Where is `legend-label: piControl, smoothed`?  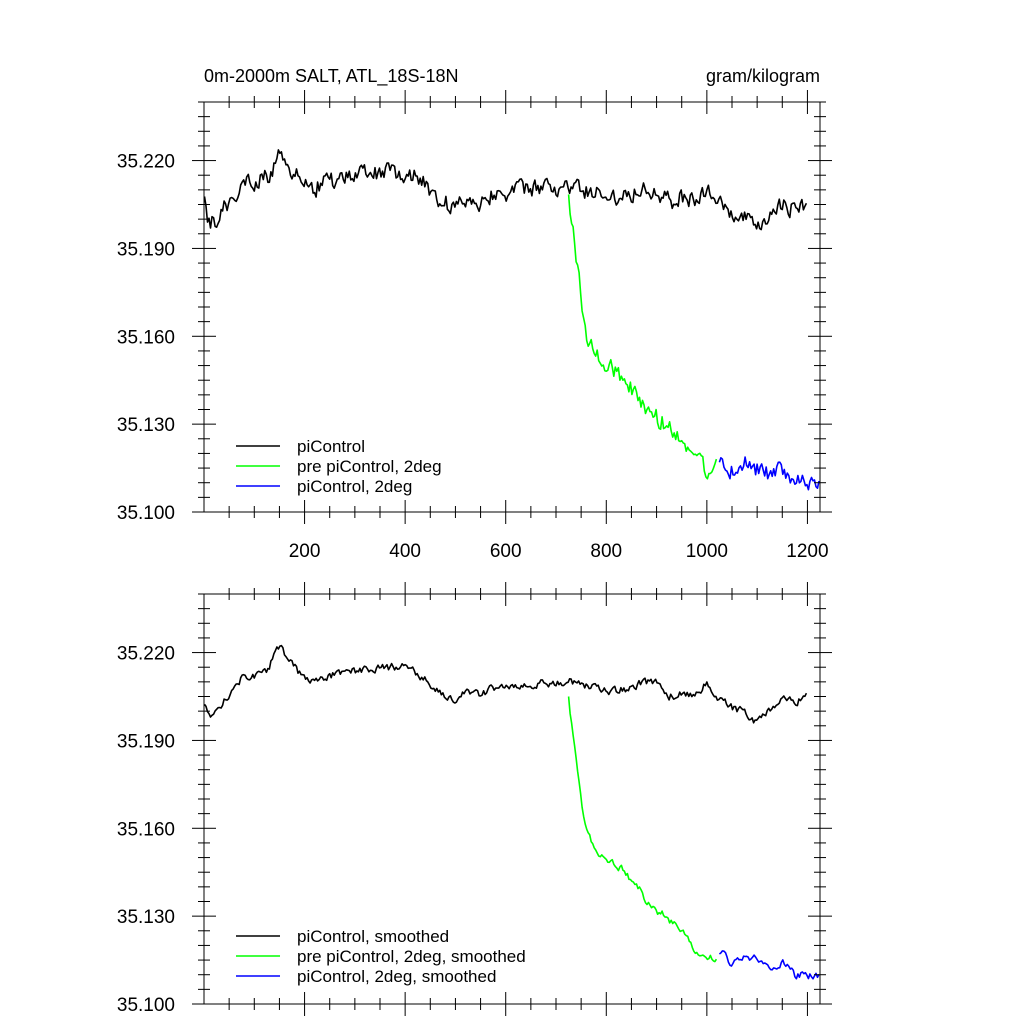
legend-label: piControl, smoothed is located at coordinates (373, 936).